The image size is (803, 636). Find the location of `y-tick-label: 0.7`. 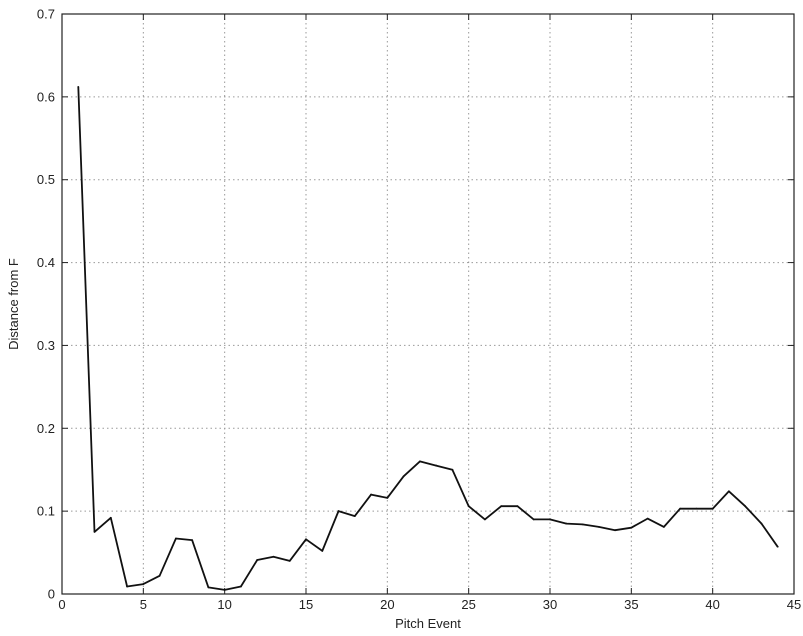

y-tick-label: 0.7 is located at coordinates (46, 14).